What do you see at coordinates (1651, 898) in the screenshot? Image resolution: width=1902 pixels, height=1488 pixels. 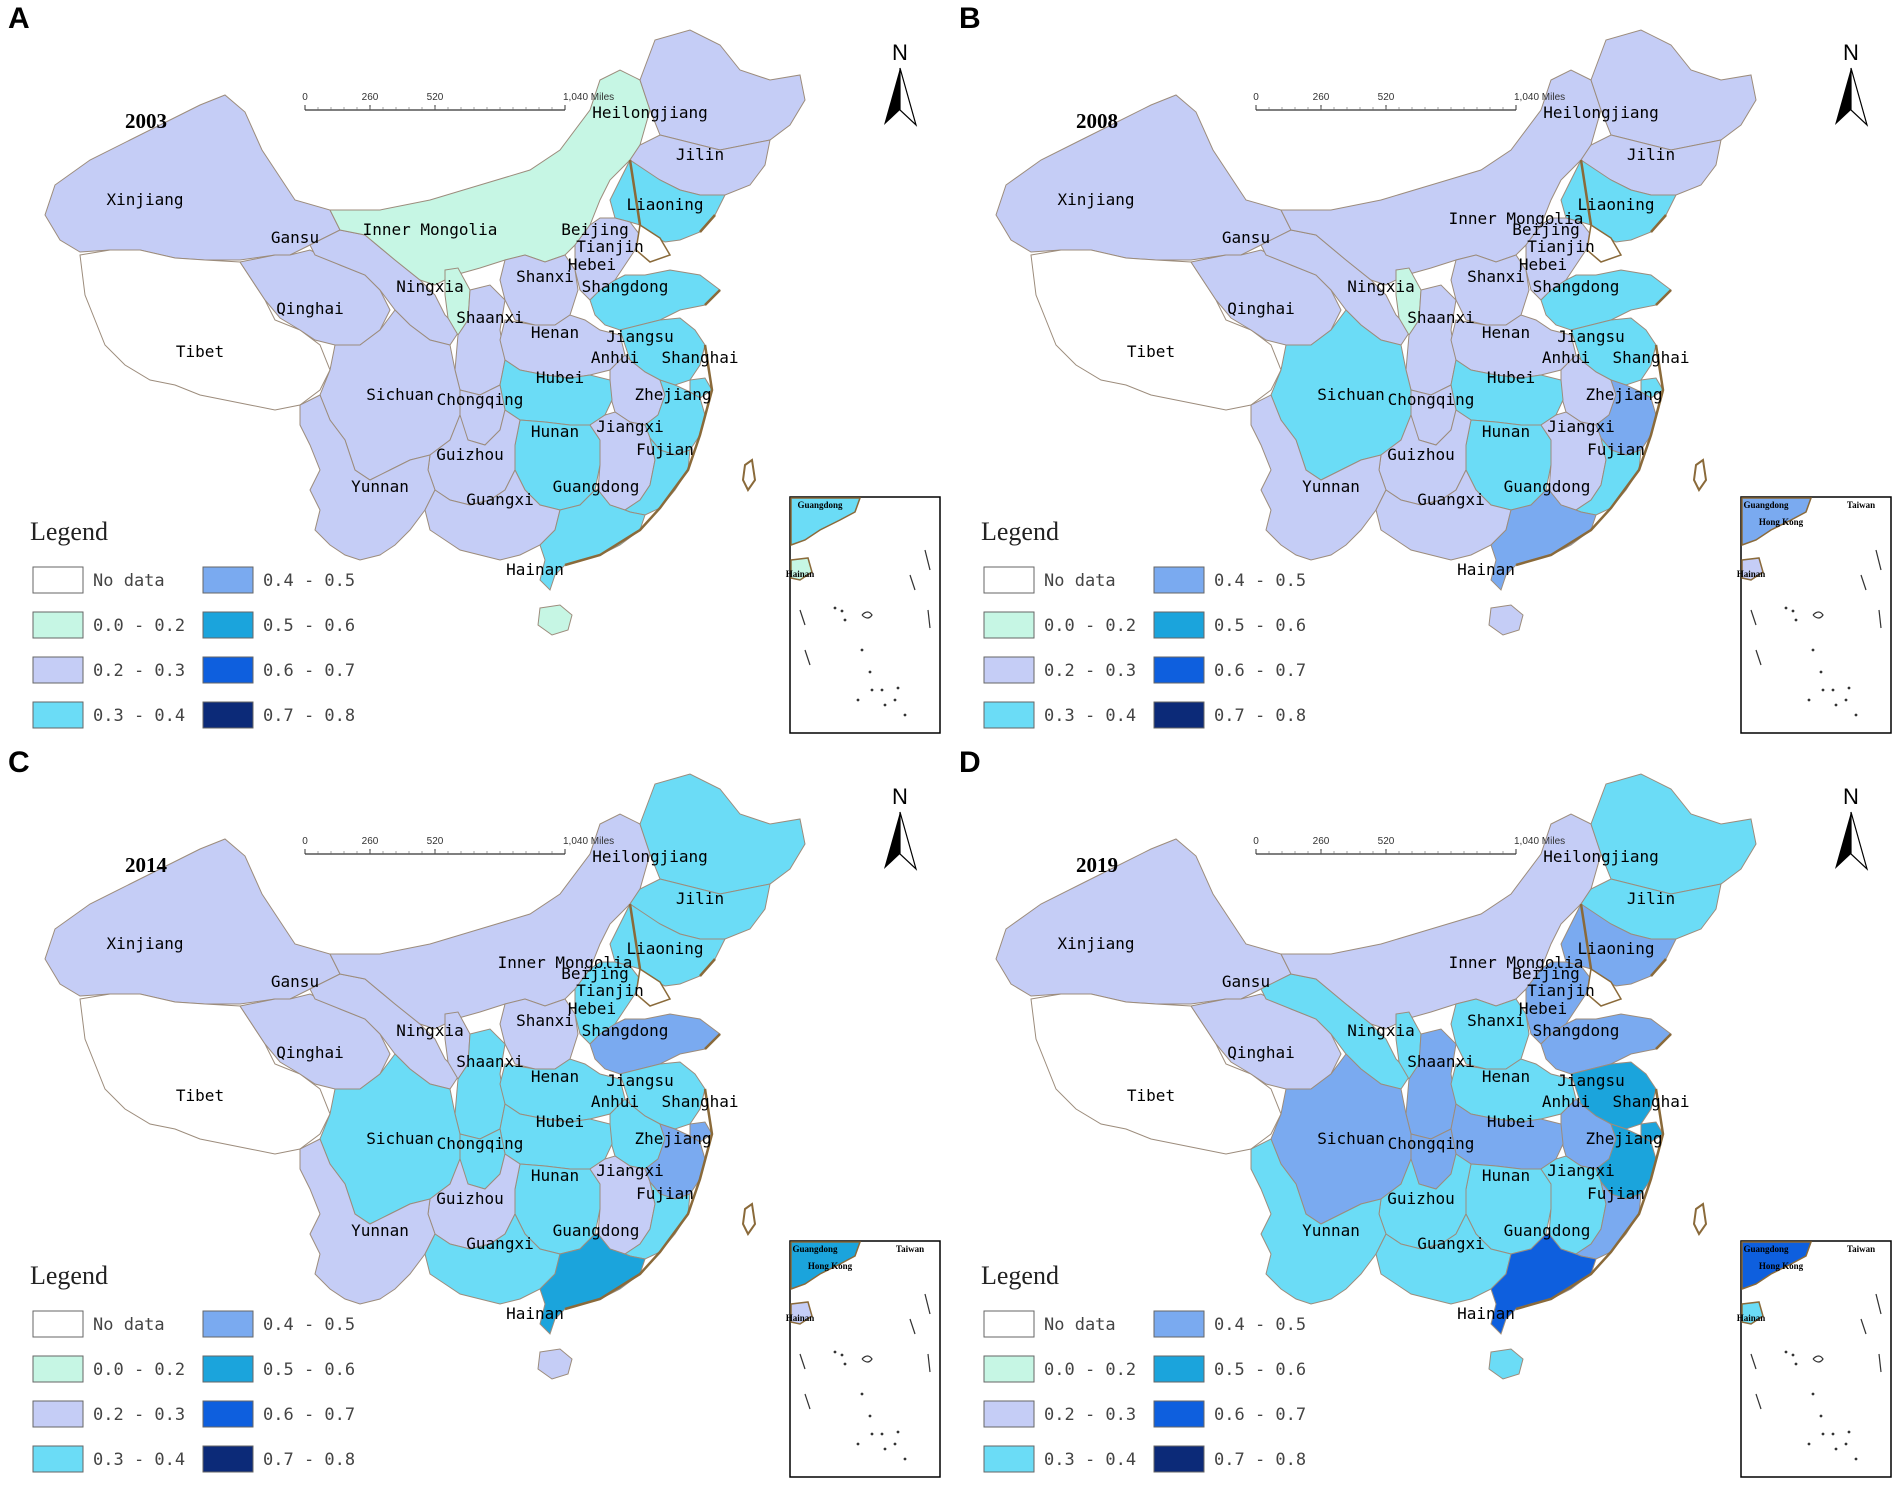 I see `label-jilin: Jilin` at bounding box center [1651, 898].